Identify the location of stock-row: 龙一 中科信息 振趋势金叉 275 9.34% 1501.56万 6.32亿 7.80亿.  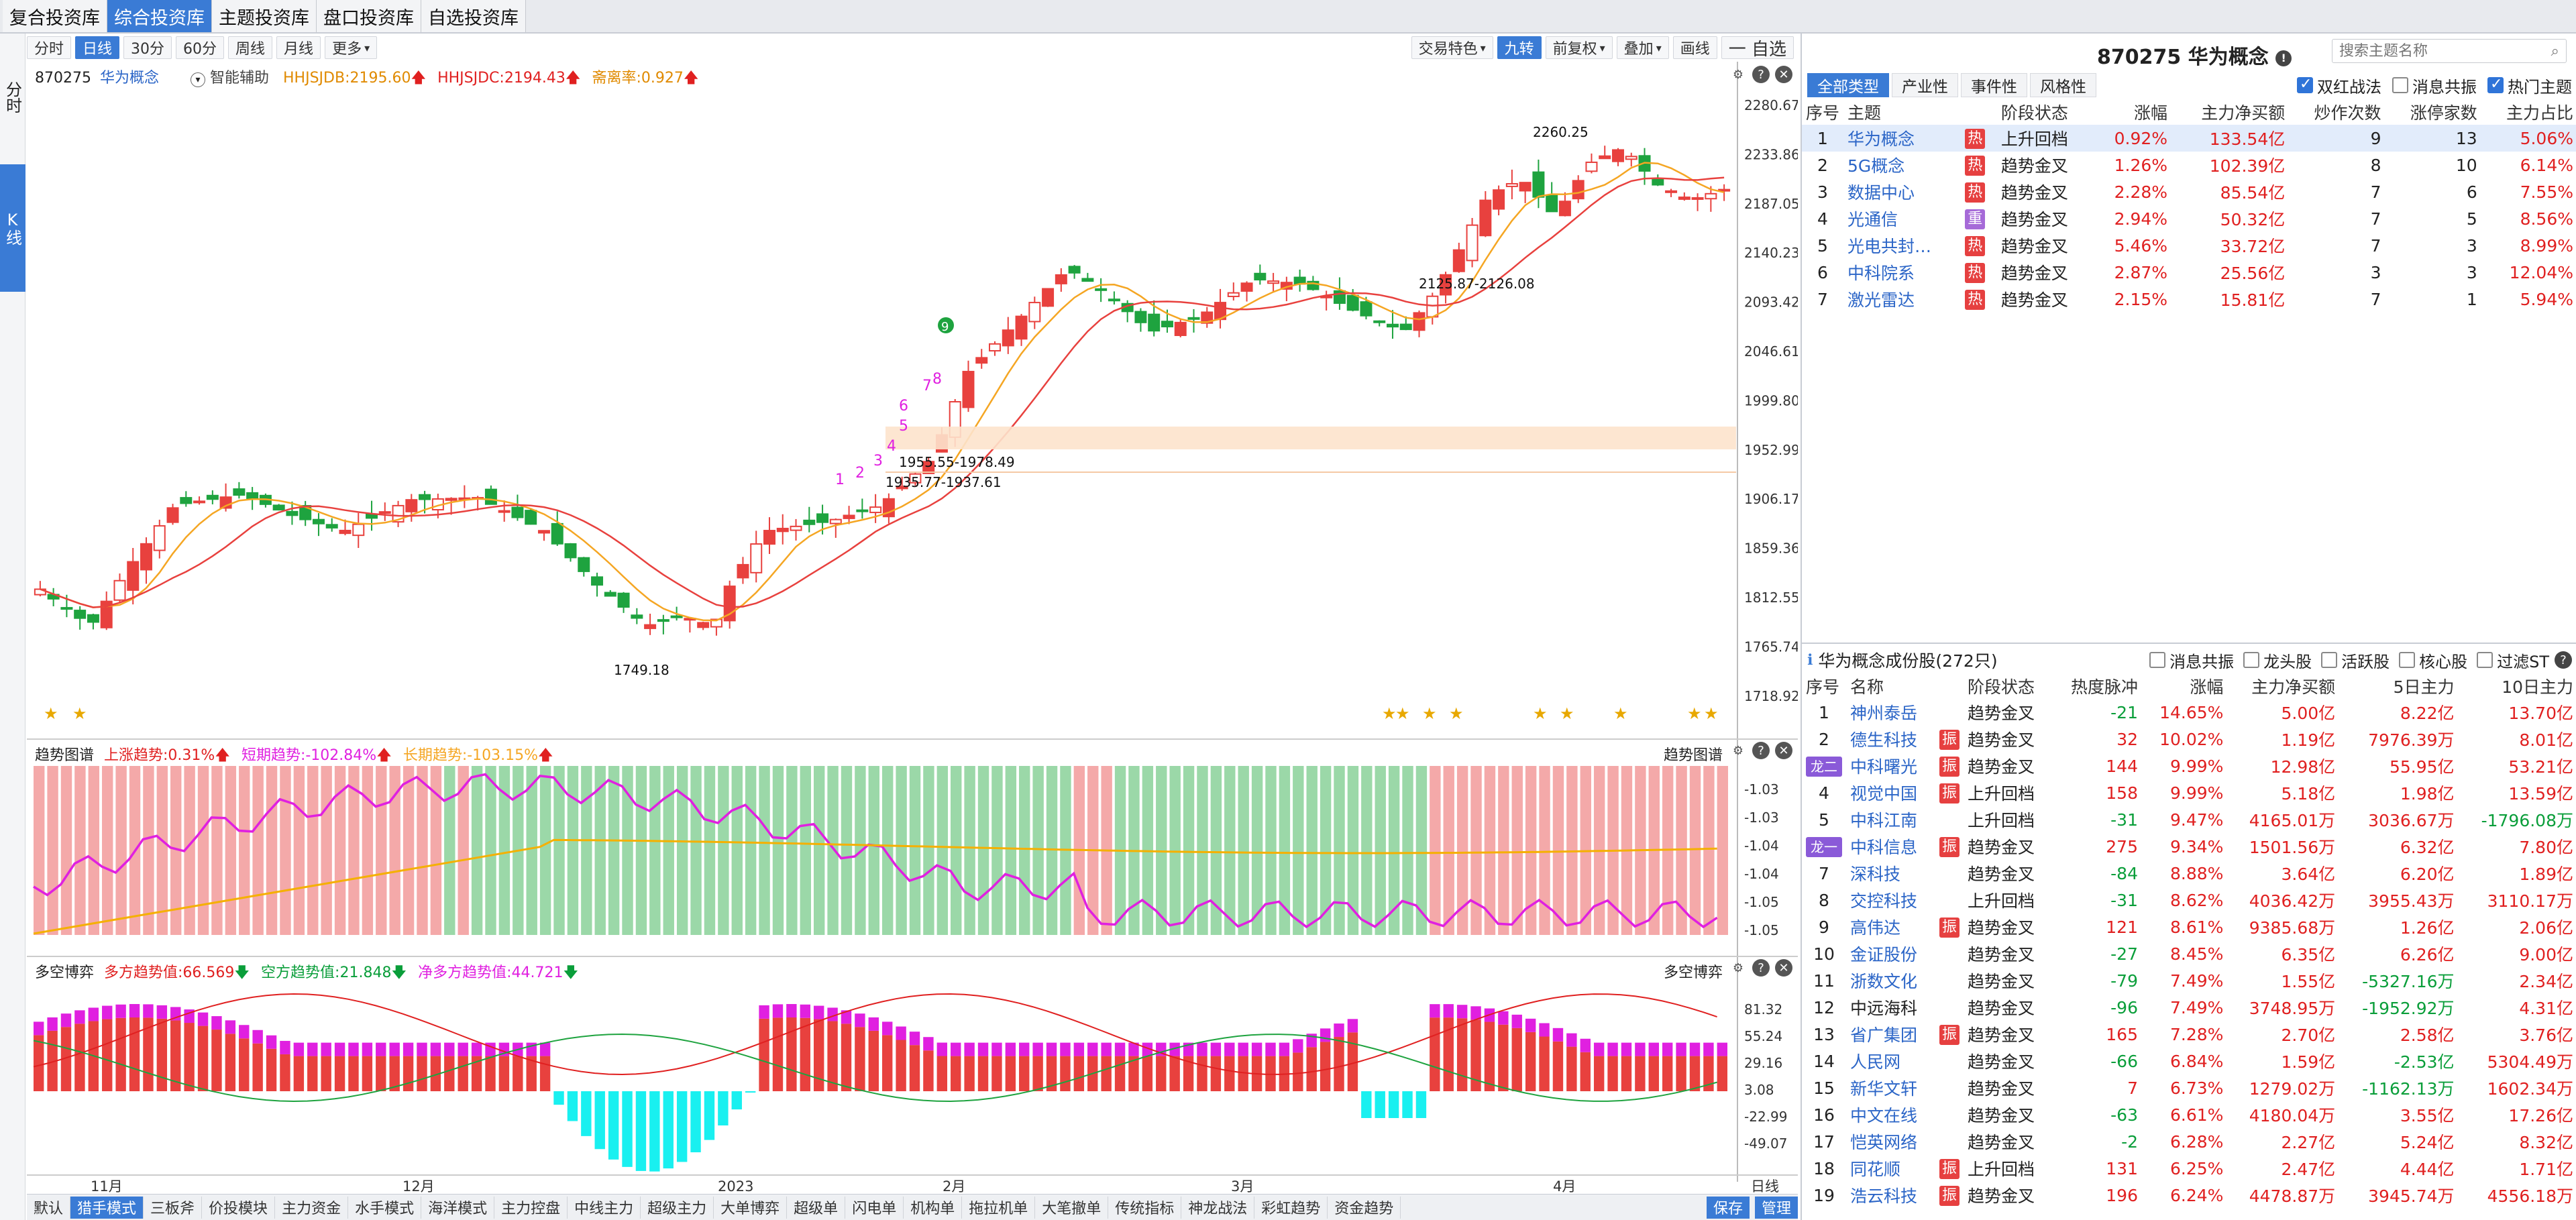
(2189, 846).